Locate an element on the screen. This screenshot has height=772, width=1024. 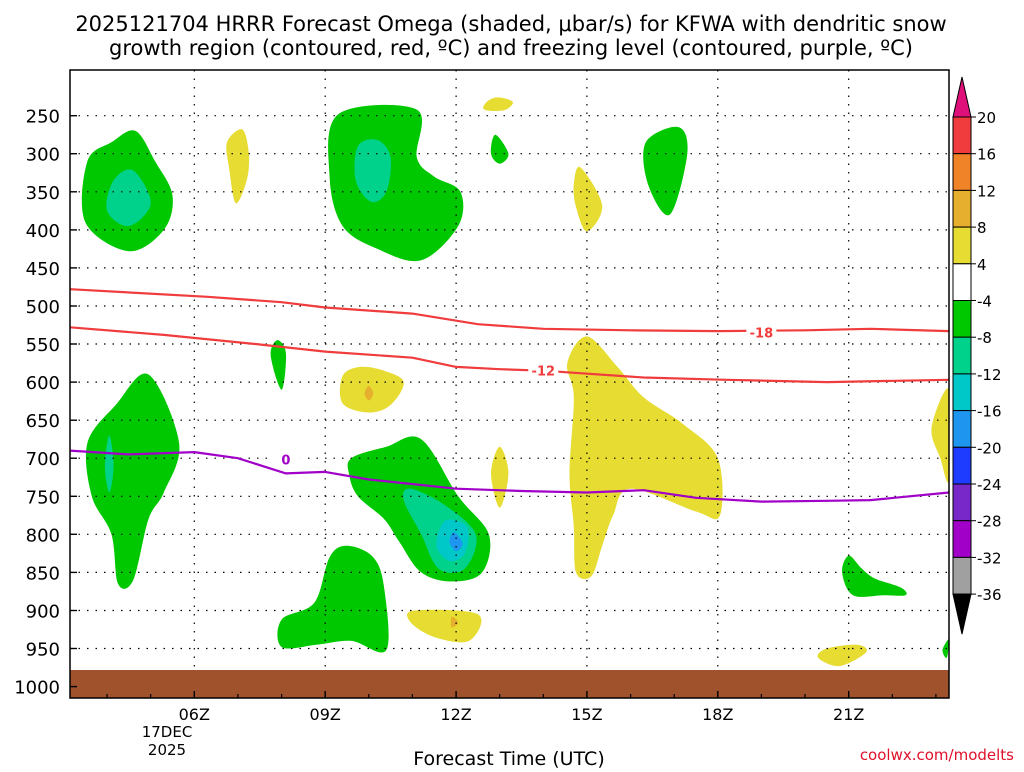
y-tick-label: 800 is located at coordinates (43, 535).